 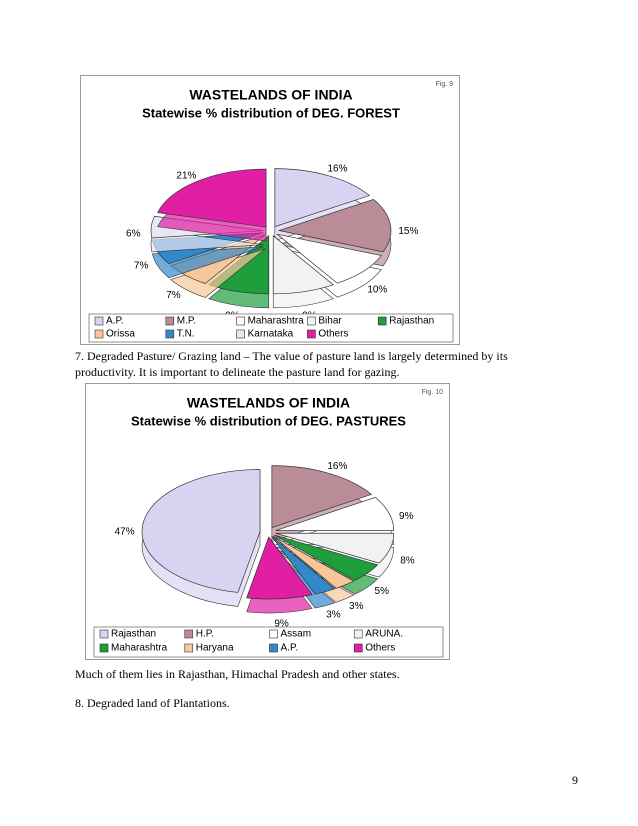 I want to click on data-label: 15%, so click(x=408, y=231).